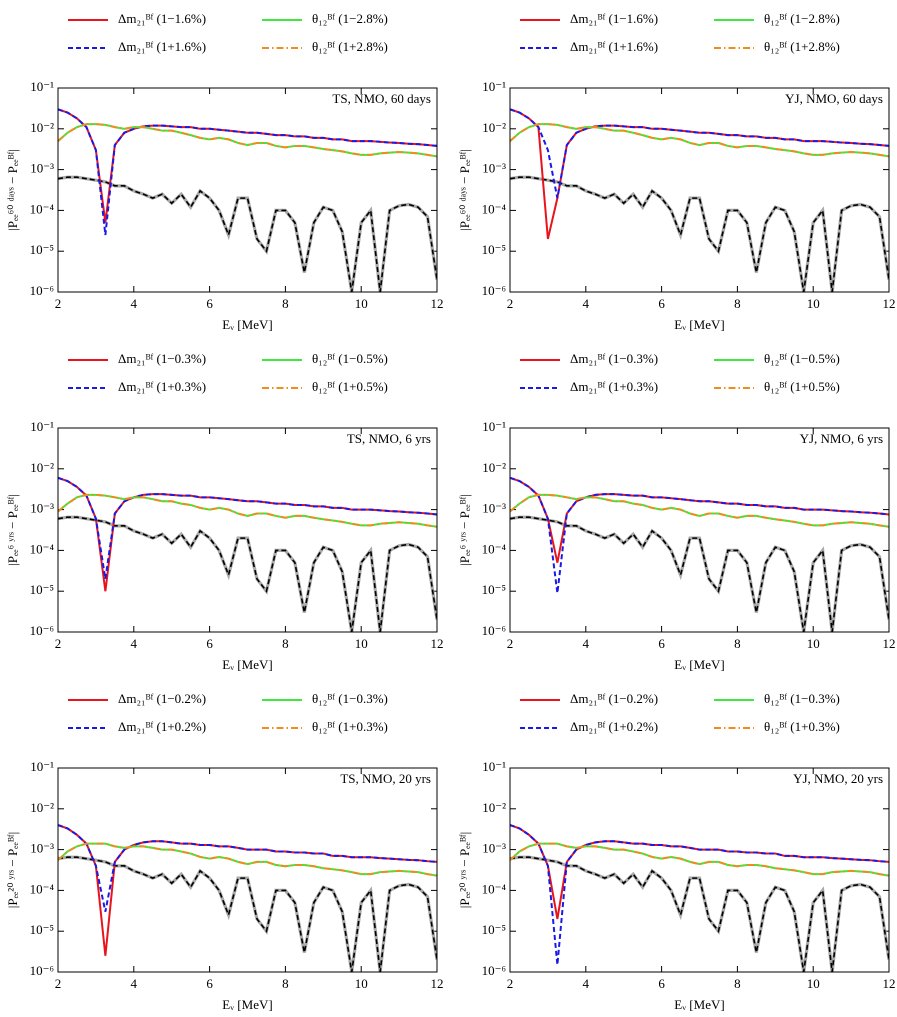 This screenshot has height=1017, width=897. I want to click on annotation: YJ, NMO, 20 yrs, so click(838, 778).